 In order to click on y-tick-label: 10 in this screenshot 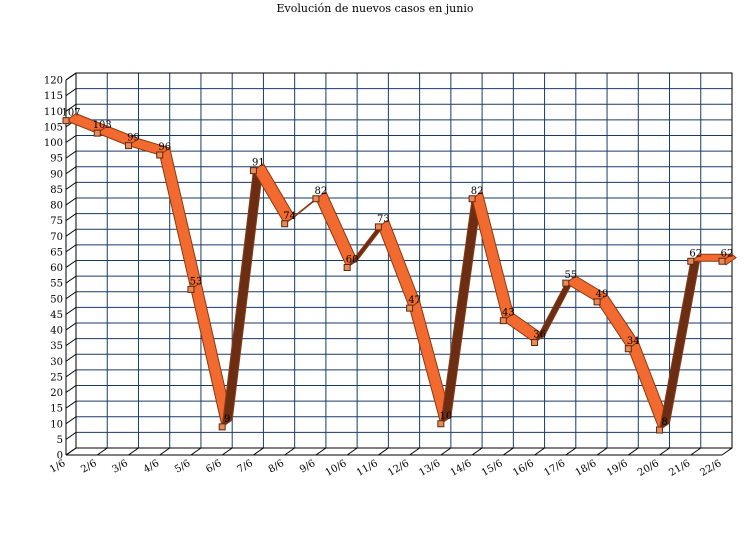, I will do `click(56, 424)`.